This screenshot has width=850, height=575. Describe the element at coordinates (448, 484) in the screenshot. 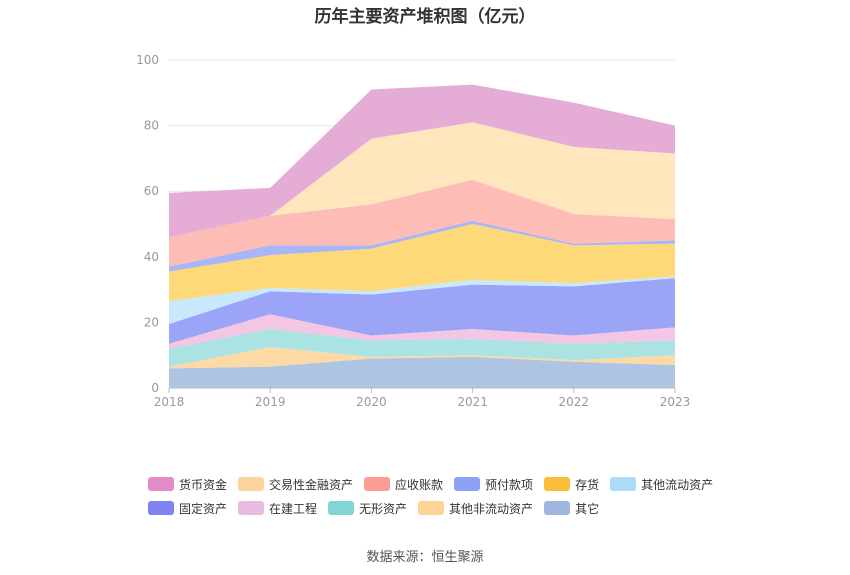

I see `legend-row: 货币资金 交易性金融资产 应收账款 预付款项 存货 其他流动资产` at that location.